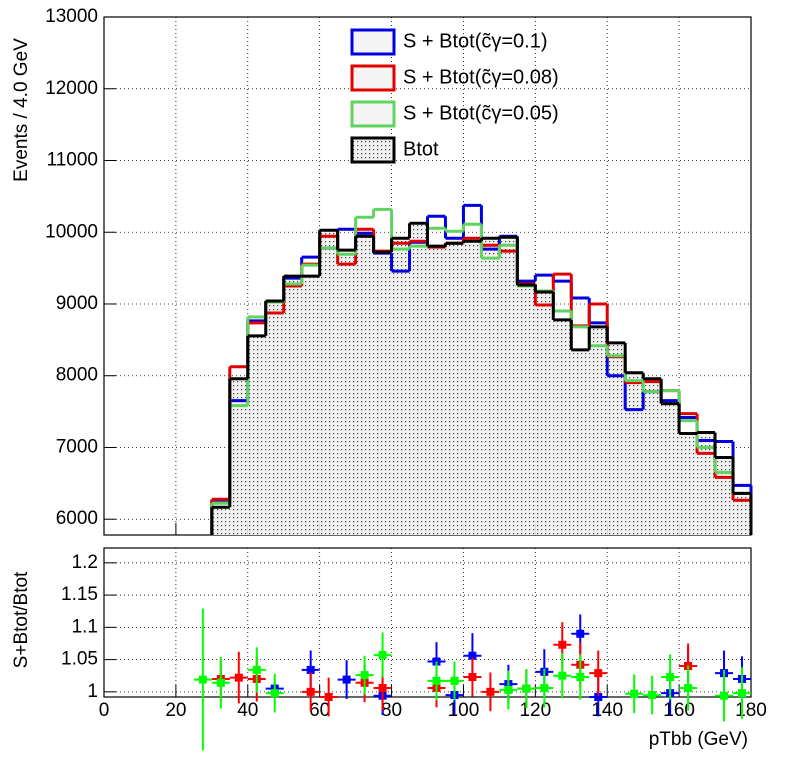 This screenshot has height=776, width=798. Describe the element at coordinates (421, 149) in the screenshot. I see `legend-label: Btot` at that location.